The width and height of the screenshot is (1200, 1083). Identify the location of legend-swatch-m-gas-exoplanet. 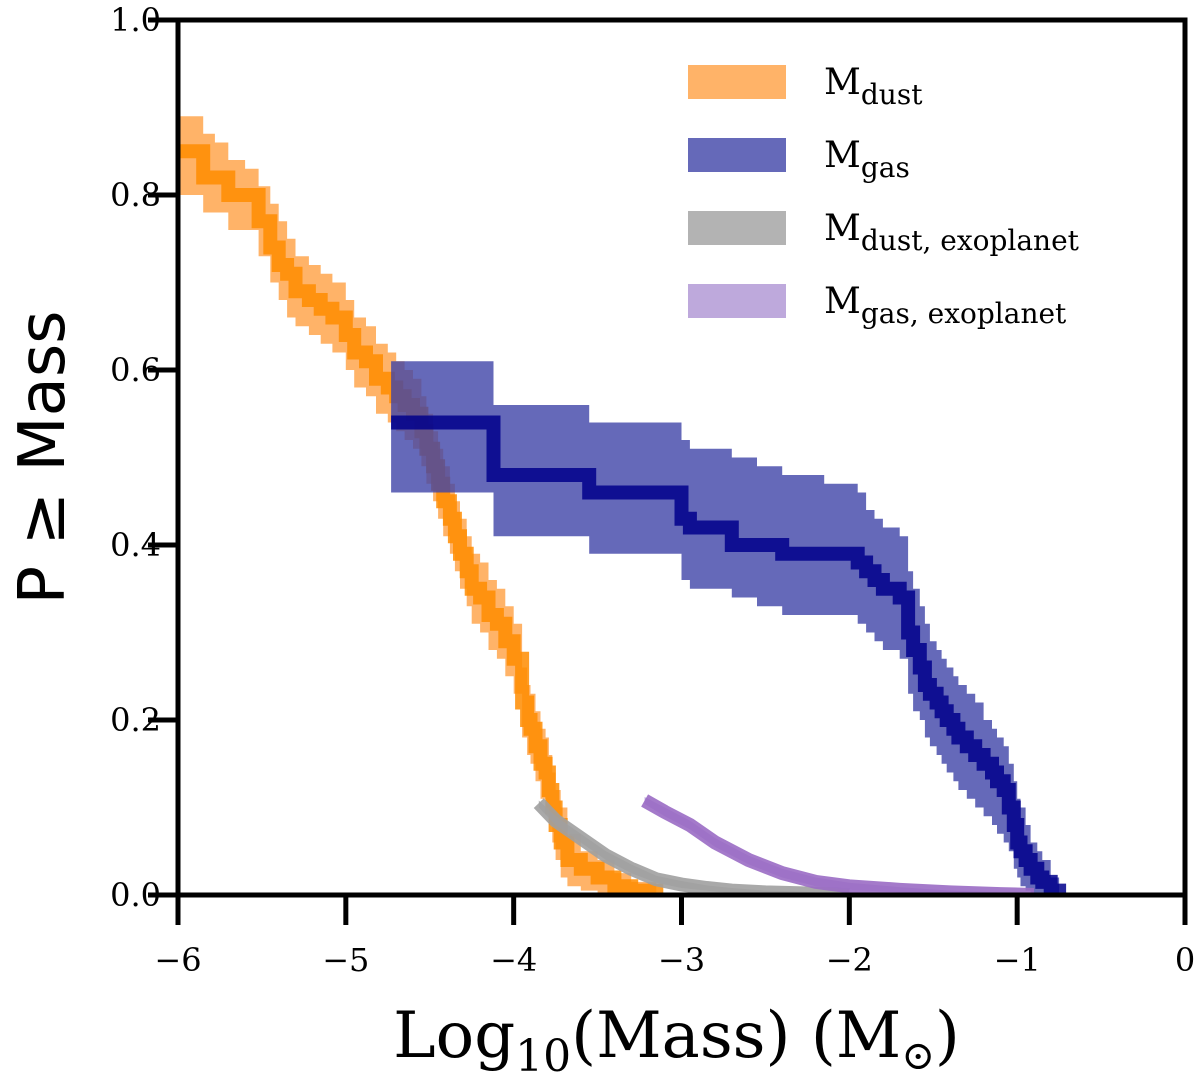
(737, 301).